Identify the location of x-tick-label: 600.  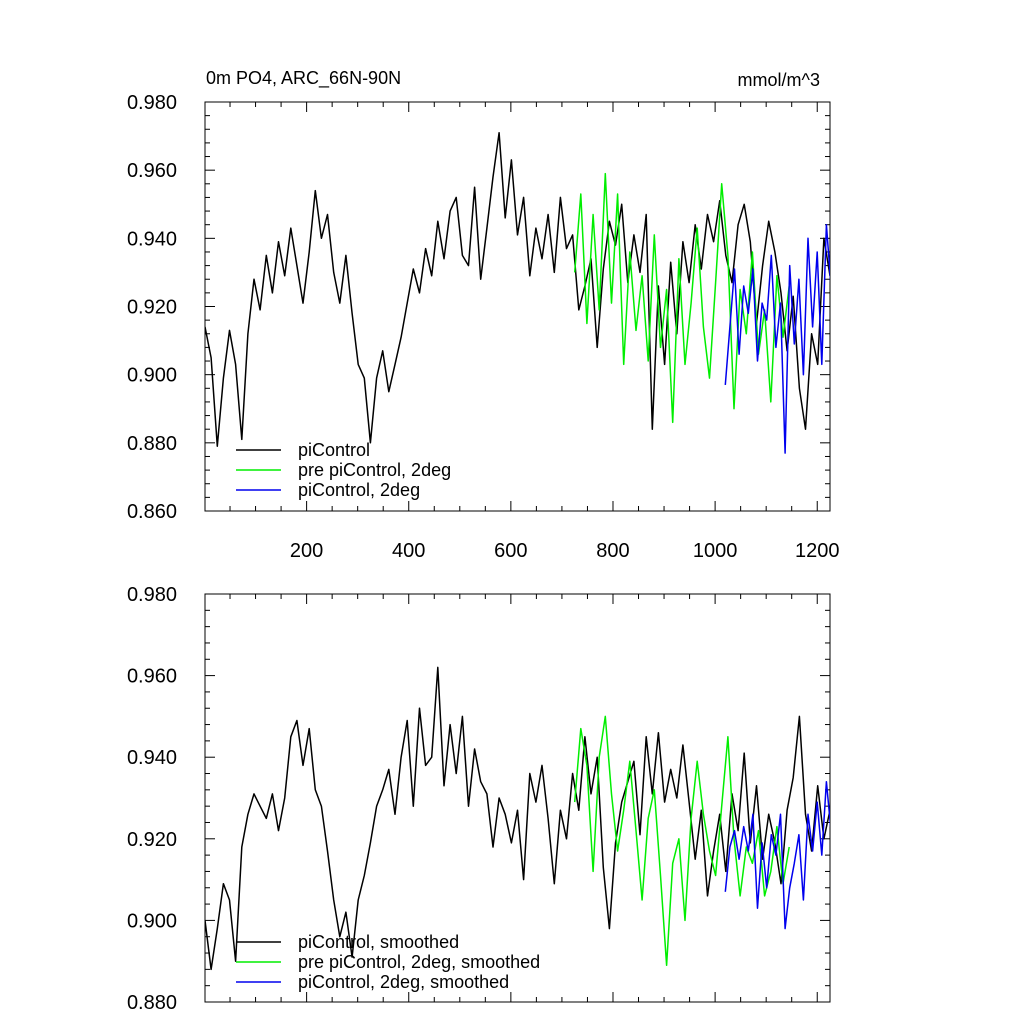
(510, 551).